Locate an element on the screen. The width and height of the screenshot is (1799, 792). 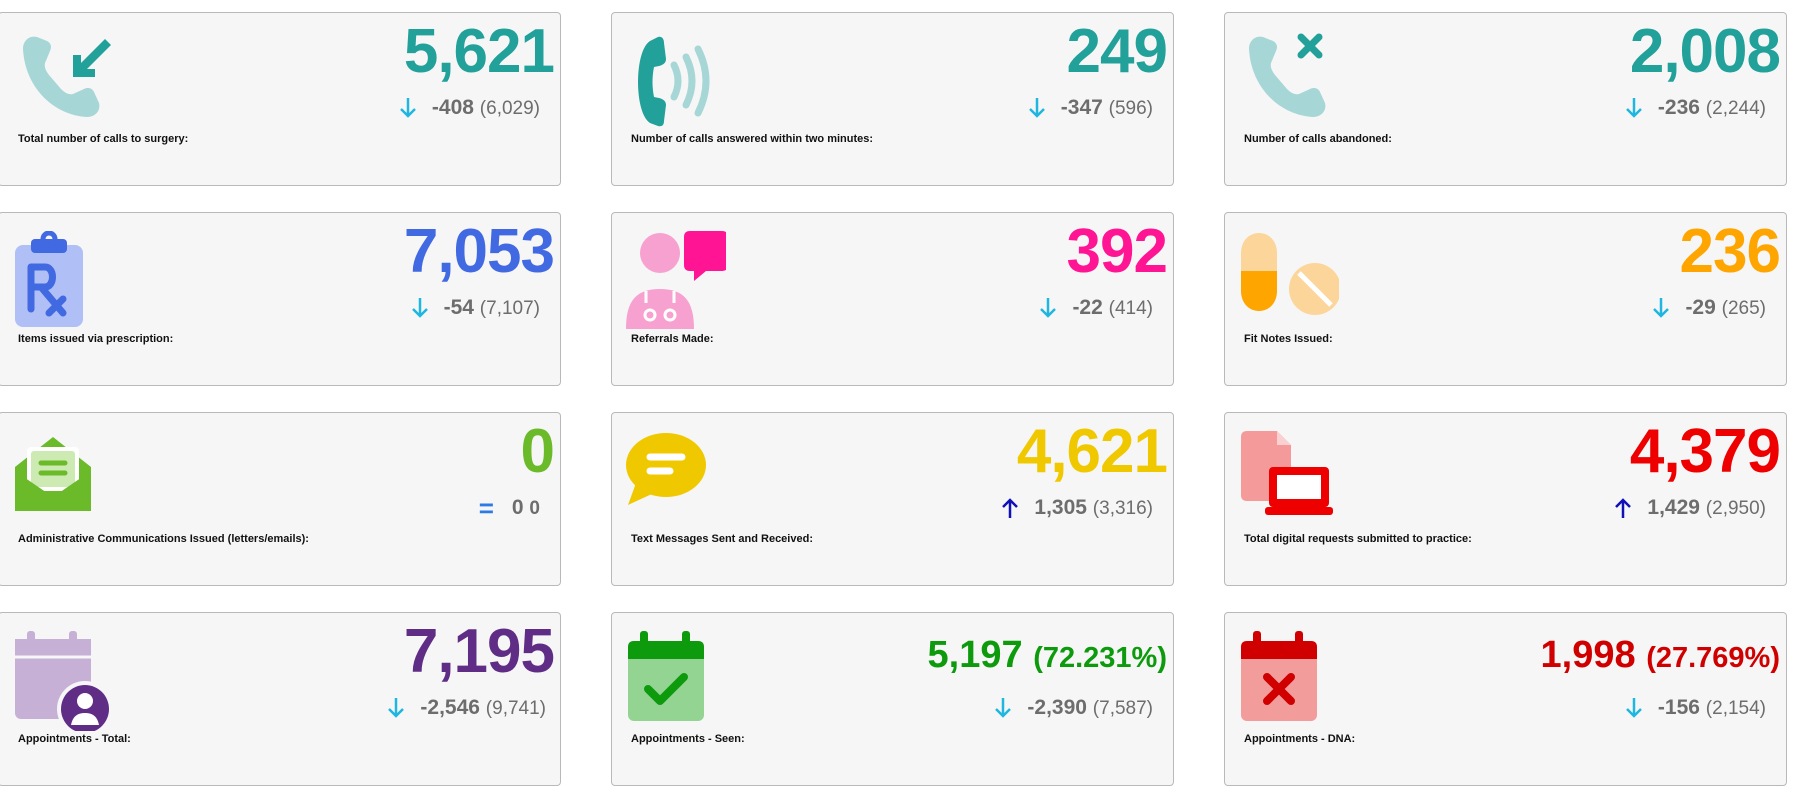
metric-label: Number of calls abandoned: is located at coordinates (1318, 139).